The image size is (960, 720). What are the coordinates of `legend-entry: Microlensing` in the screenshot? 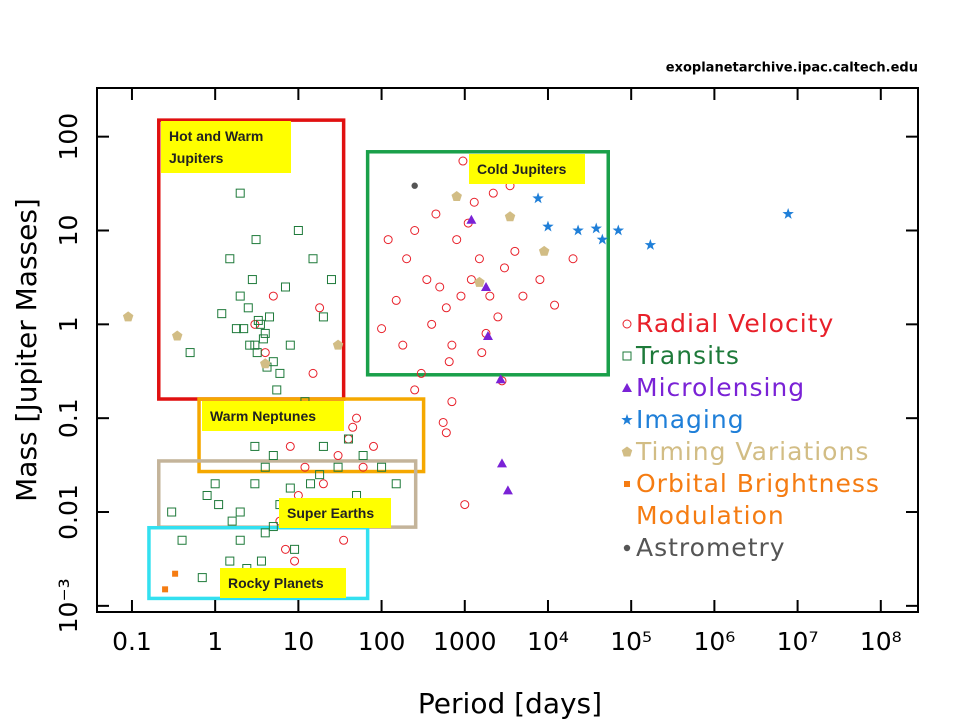 It's located at (770, 388).